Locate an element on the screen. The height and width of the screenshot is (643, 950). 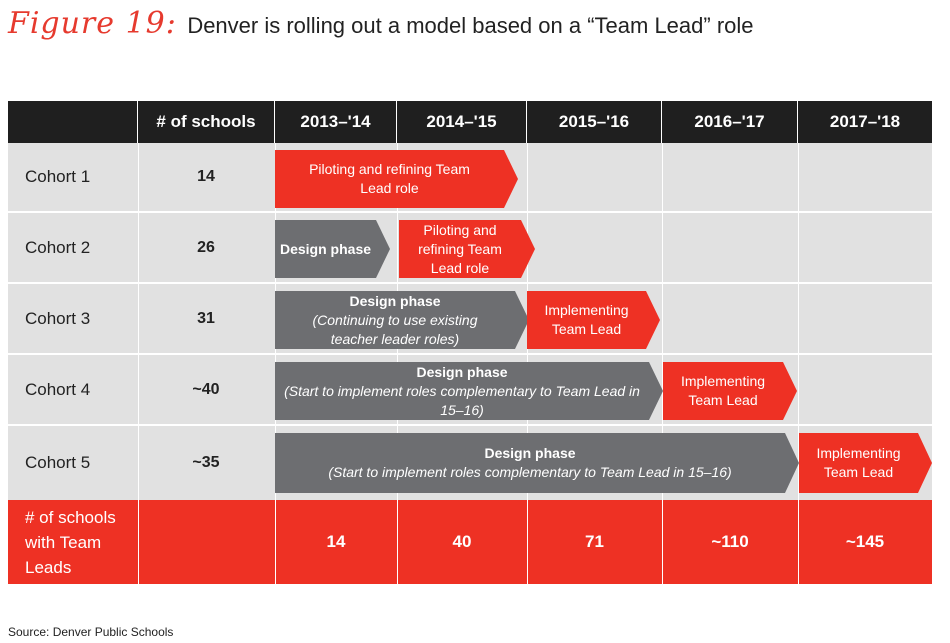
cohort-2-count: 26 is located at coordinates (206, 247).